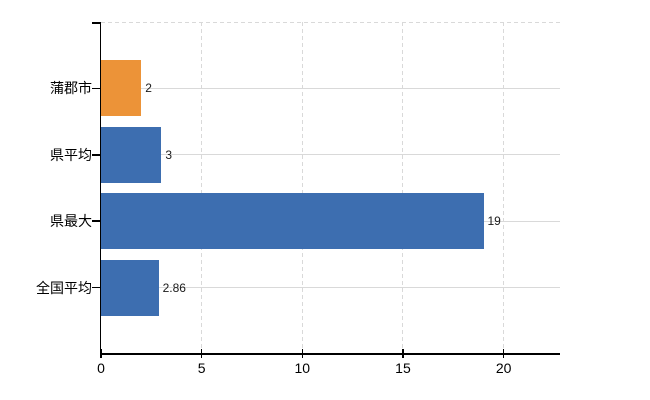  I want to click on x-axis-tick-label: 5, so click(201, 368).